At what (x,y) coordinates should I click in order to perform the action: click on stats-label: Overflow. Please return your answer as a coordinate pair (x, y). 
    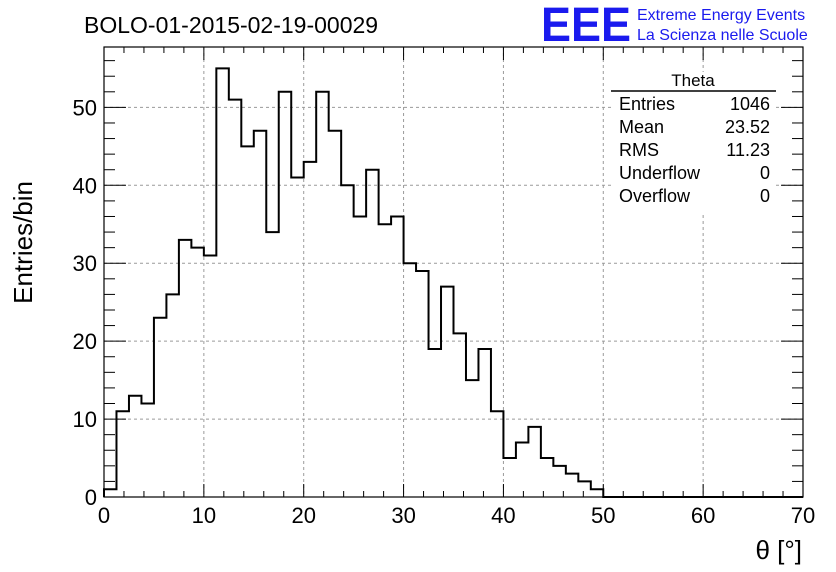
    Looking at the image, I should click on (655, 196).